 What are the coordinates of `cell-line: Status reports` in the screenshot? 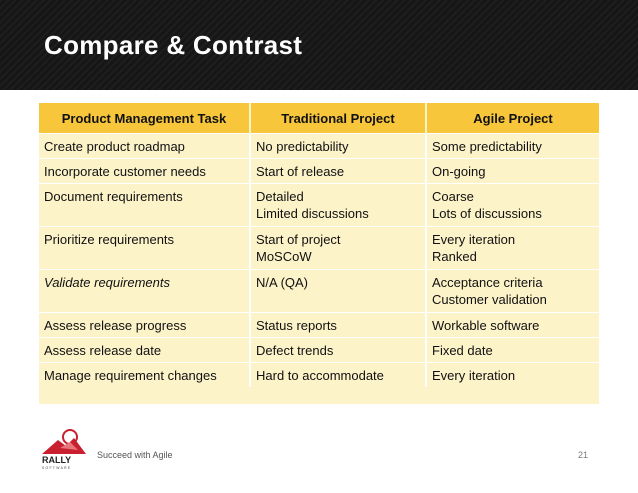 It's located at (296, 325).